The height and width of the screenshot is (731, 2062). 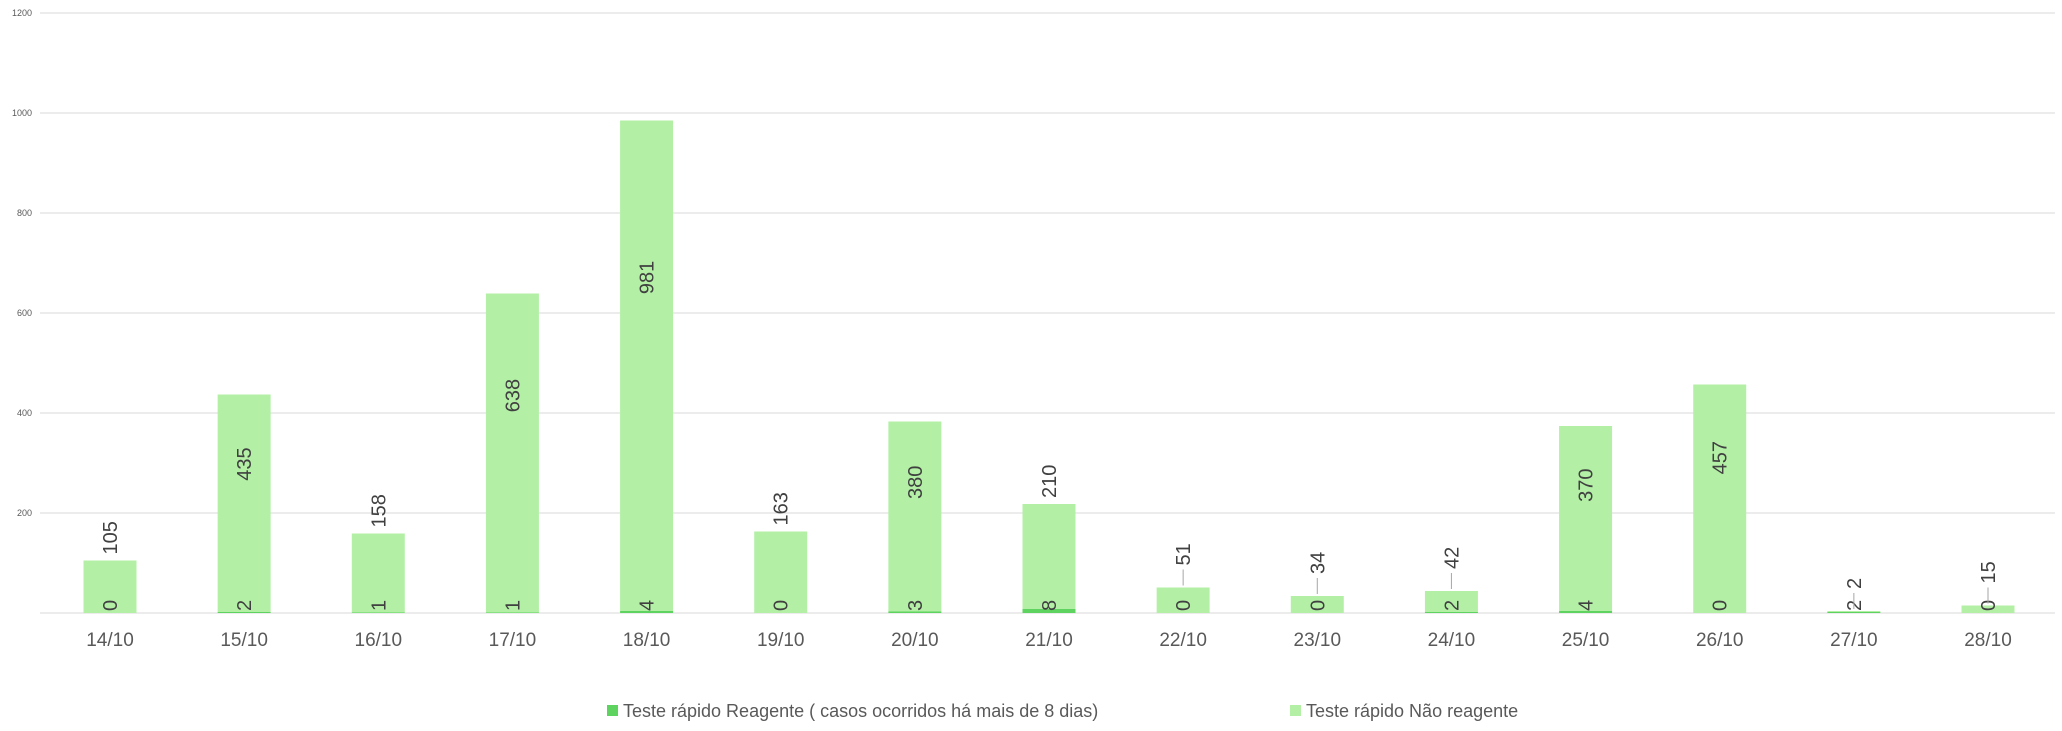 What do you see at coordinates (22, 113) in the screenshot?
I see `y-tick-label: 1000` at bounding box center [22, 113].